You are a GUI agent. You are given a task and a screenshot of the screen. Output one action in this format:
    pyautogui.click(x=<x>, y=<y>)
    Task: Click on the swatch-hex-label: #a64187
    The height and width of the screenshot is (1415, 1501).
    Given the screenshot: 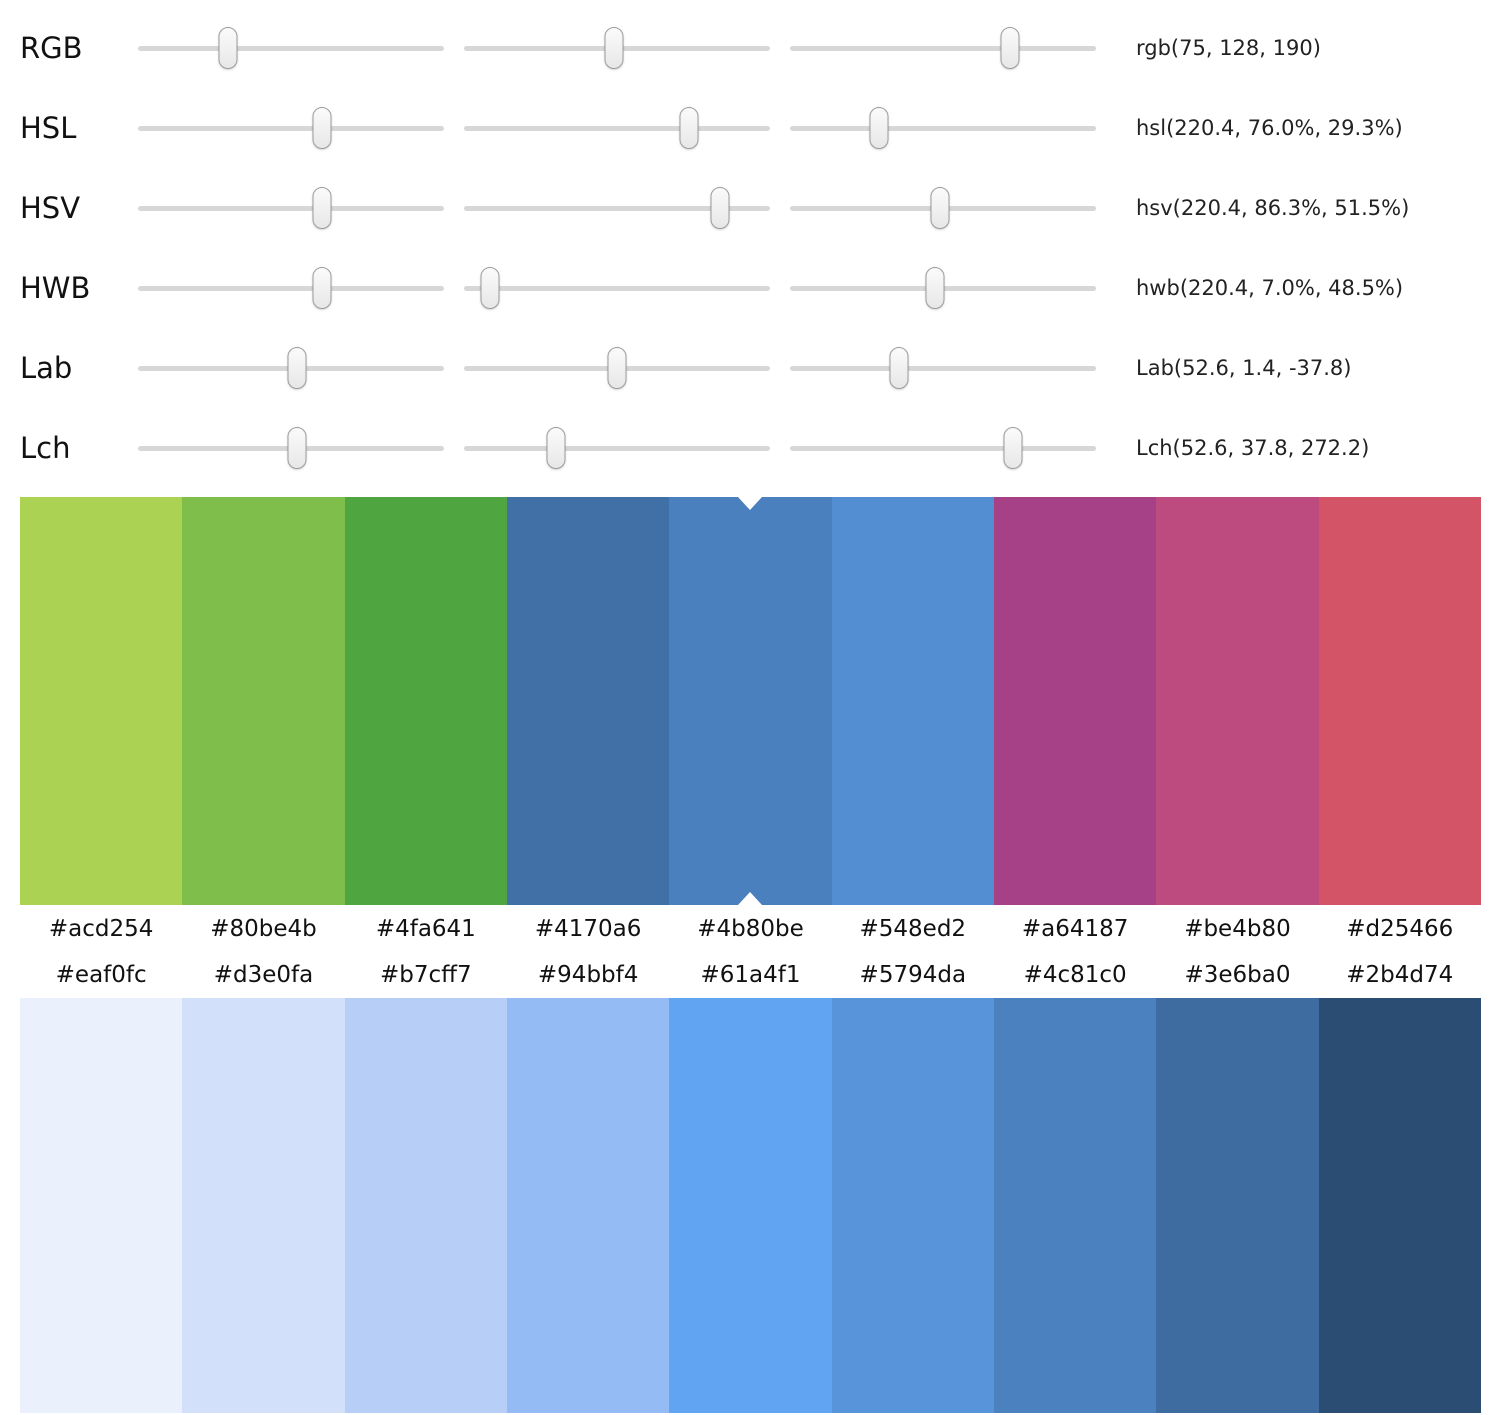 What is the action you would take?
    pyautogui.click(x=1075, y=928)
    